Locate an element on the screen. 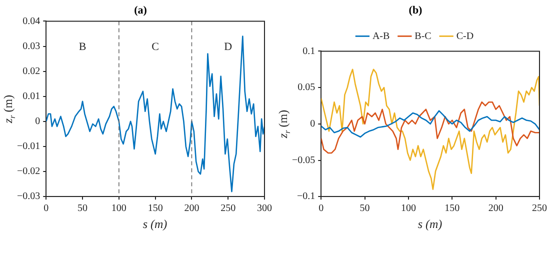 The image size is (550, 266). y-tick-label: −0.03 is located at coordinates (28, 196).